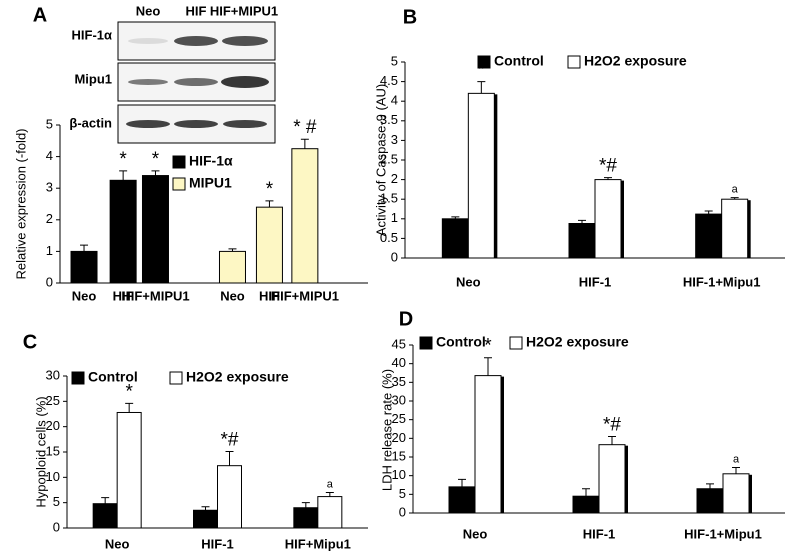  What do you see at coordinates (244, 10) in the screenshot?
I see `lane-label: HIF+MIPU1` at bounding box center [244, 10].